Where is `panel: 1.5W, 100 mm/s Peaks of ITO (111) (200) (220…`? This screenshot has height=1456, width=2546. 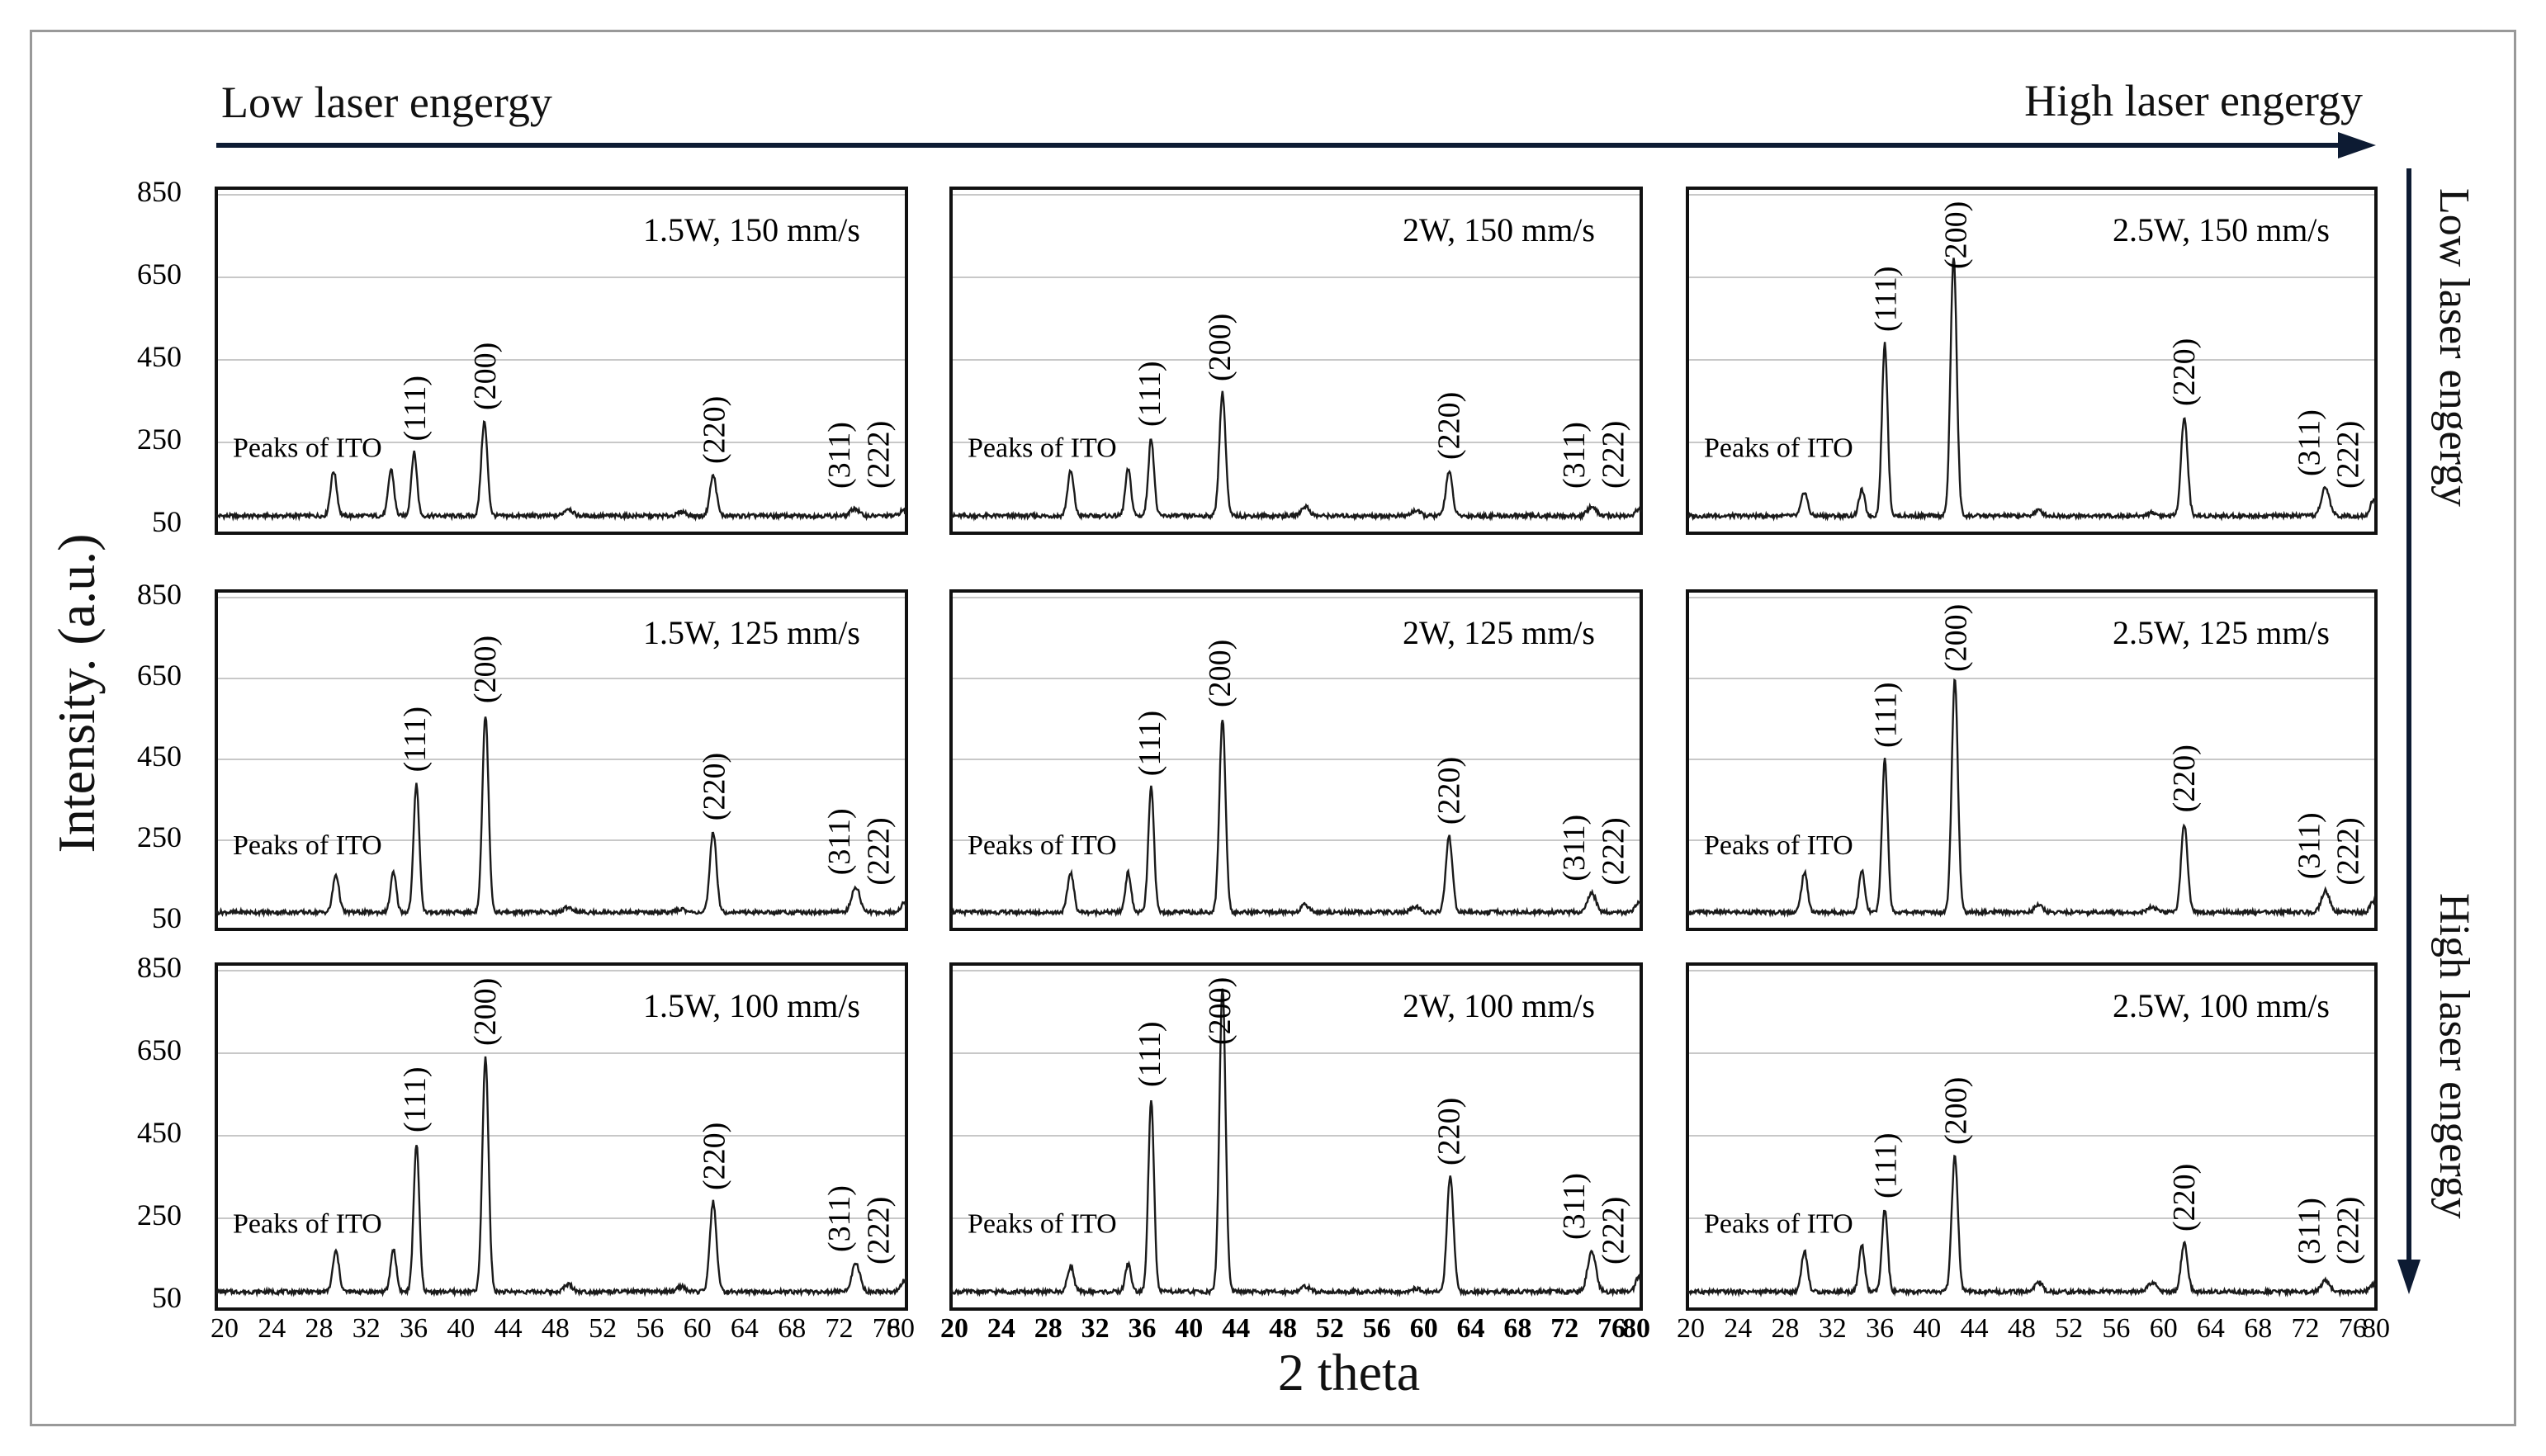
panel: 1.5W, 100 mm/s Peaks of ITO (111) (200) (220… is located at coordinates (561, 1136).